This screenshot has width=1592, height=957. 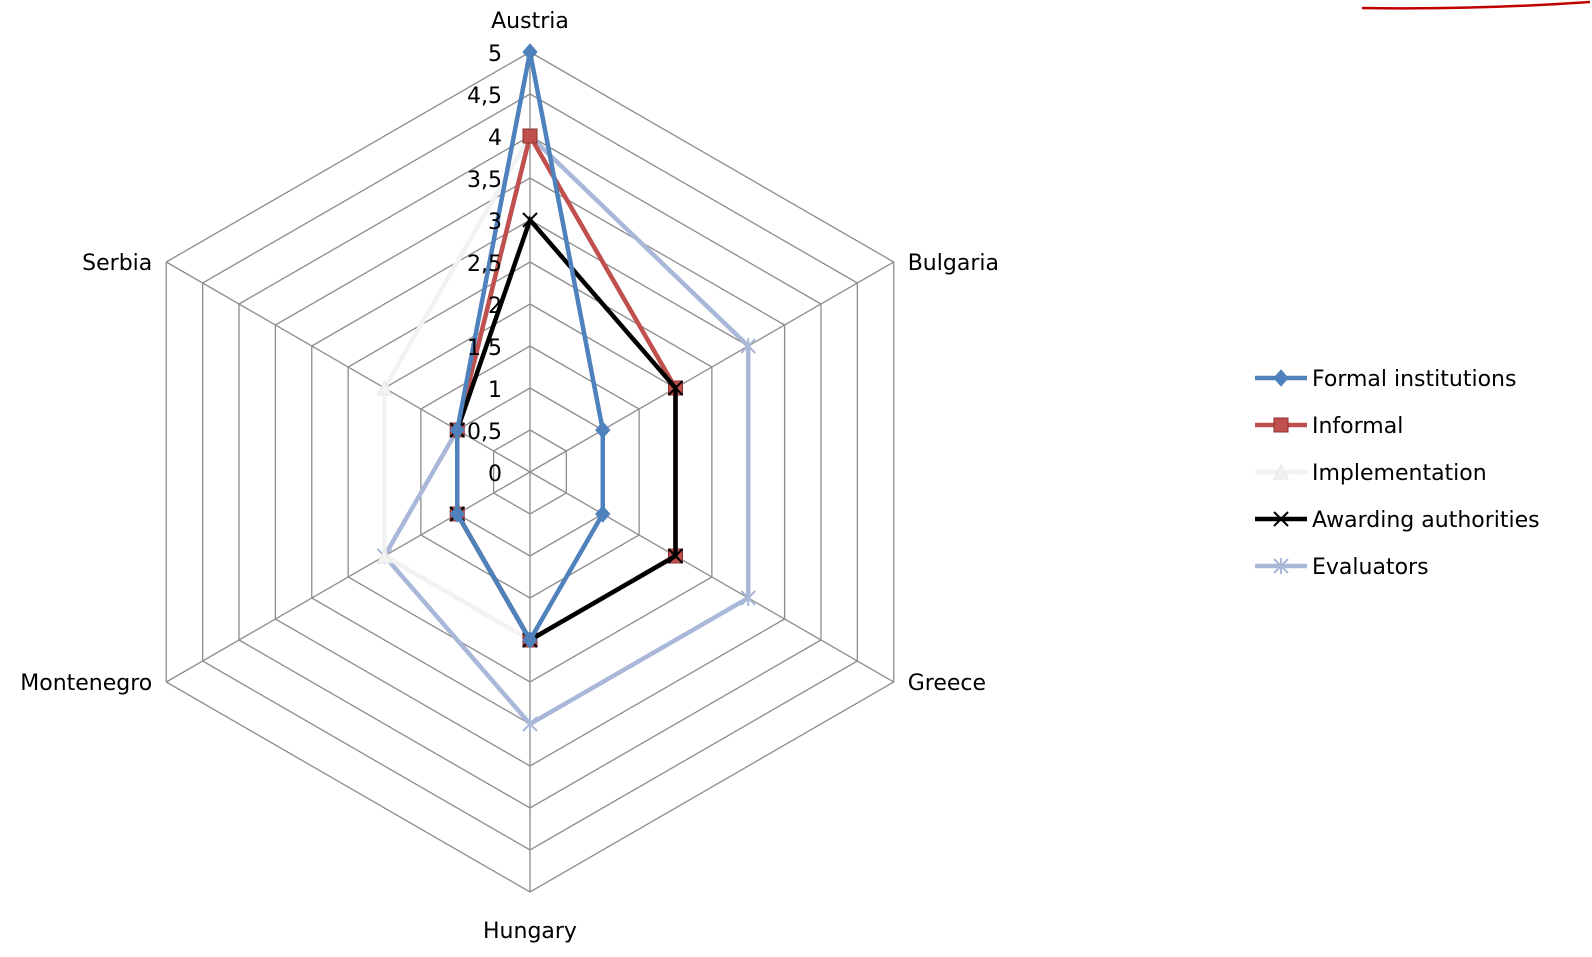 I want to click on legend-label: Informal, so click(x=1357, y=426).